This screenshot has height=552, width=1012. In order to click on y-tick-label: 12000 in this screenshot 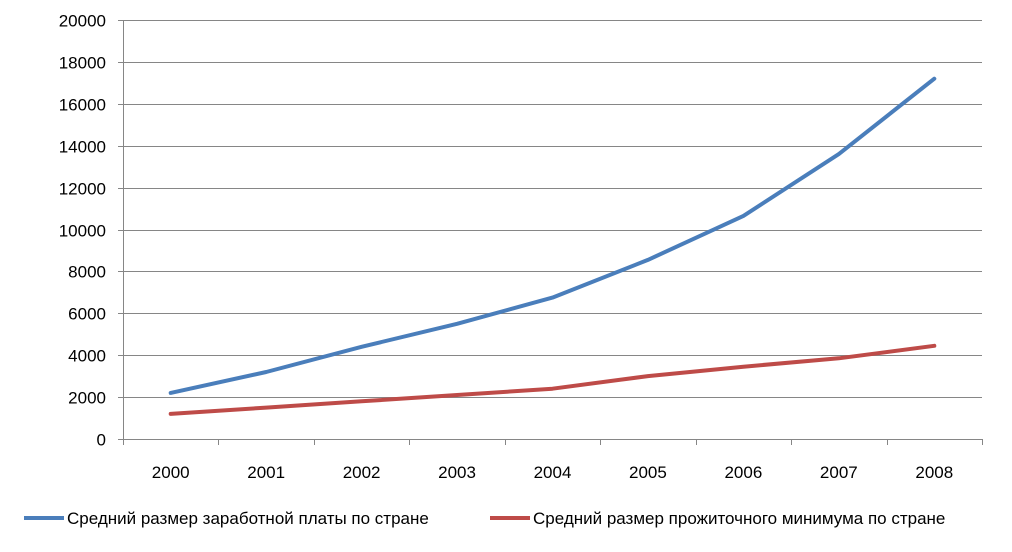, I will do `click(82, 189)`.